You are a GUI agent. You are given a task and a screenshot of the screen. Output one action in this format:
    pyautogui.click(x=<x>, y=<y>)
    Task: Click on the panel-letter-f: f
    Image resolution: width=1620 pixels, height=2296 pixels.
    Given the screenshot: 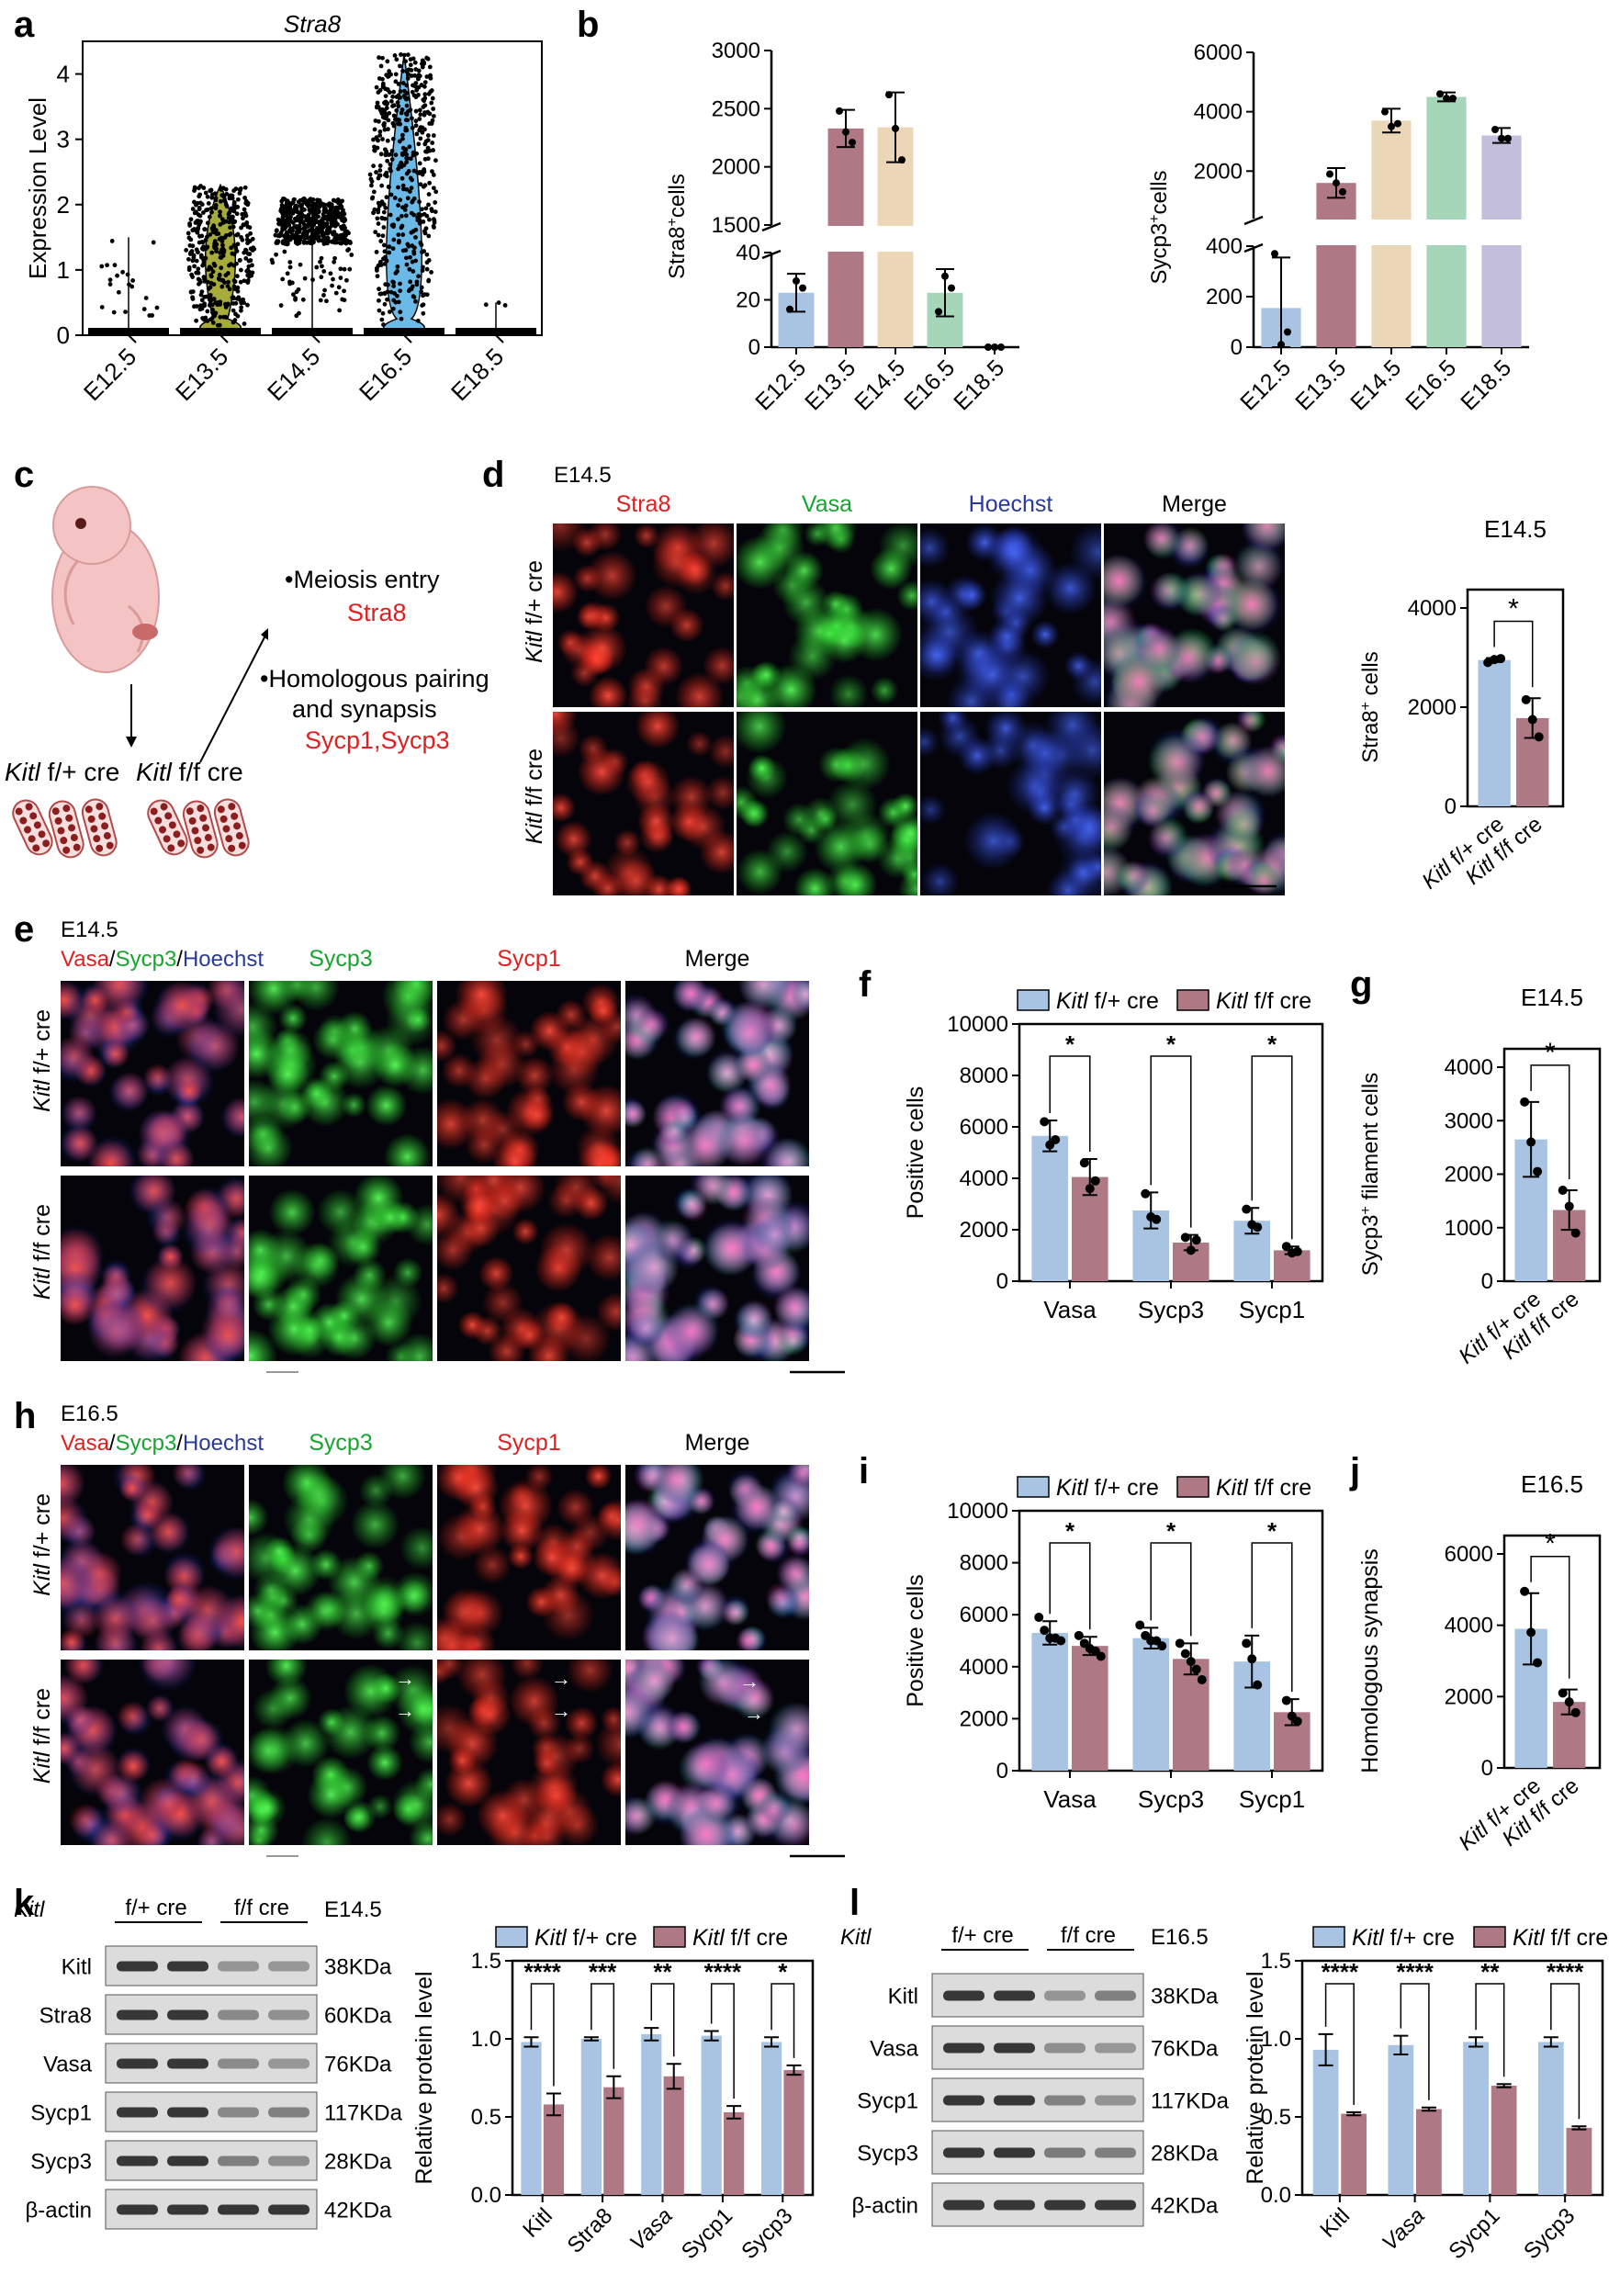 What is the action you would take?
    pyautogui.click(x=865, y=985)
    